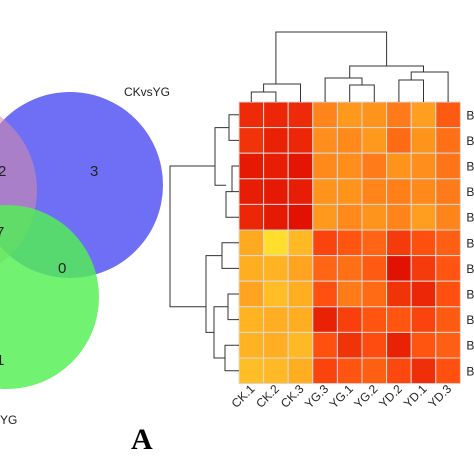 This screenshot has height=474, width=474. Describe the element at coordinates (94, 171) in the screenshot. I see `venn-region-count: 3` at that location.